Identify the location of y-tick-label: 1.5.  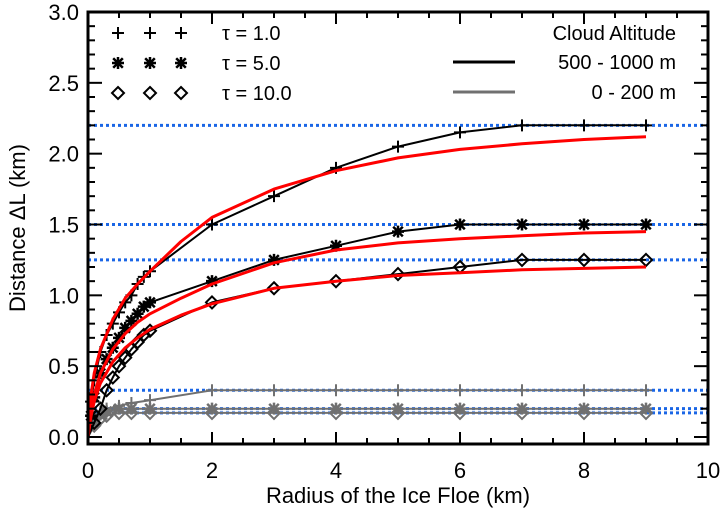
(63, 225).